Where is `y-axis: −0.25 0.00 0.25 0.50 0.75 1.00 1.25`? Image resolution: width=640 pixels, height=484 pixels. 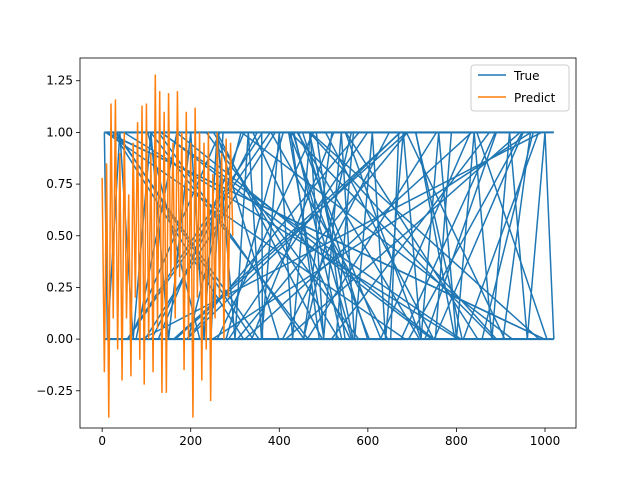 y-axis: −0.25 0.00 0.25 0.50 0.75 1.00 1.25 is located at coordinates (58, 236).